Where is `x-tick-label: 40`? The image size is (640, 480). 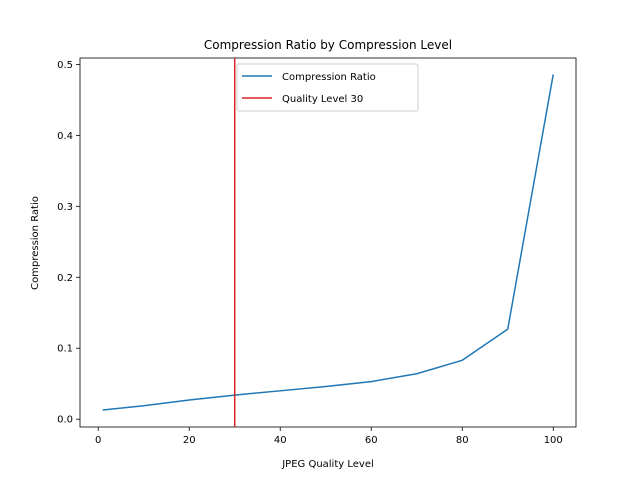 x-tick-label: 40 is located at coordinates (280, 440).